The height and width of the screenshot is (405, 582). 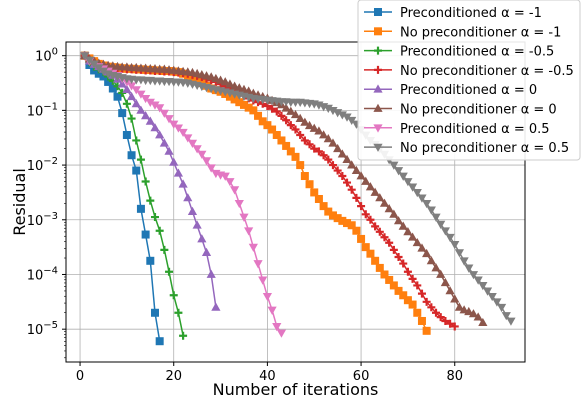 What do you see at coordinates (173, 376) in the screenshot?
I see `x-tick-label: 20` at bounding box center [173, 376].